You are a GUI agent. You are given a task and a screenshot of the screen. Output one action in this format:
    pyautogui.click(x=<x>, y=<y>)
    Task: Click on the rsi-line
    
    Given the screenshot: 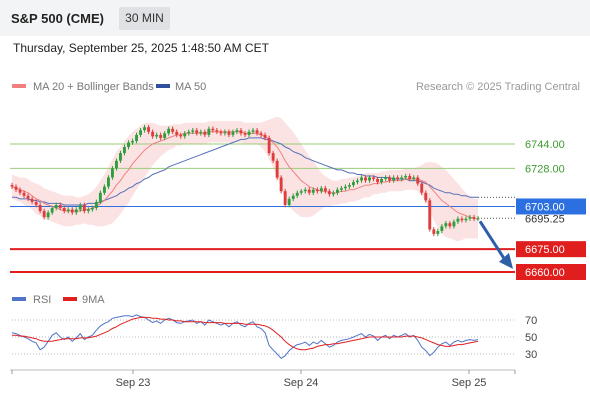 What is the action you would take?
    pyautogui.click(x=245, y=336)
    